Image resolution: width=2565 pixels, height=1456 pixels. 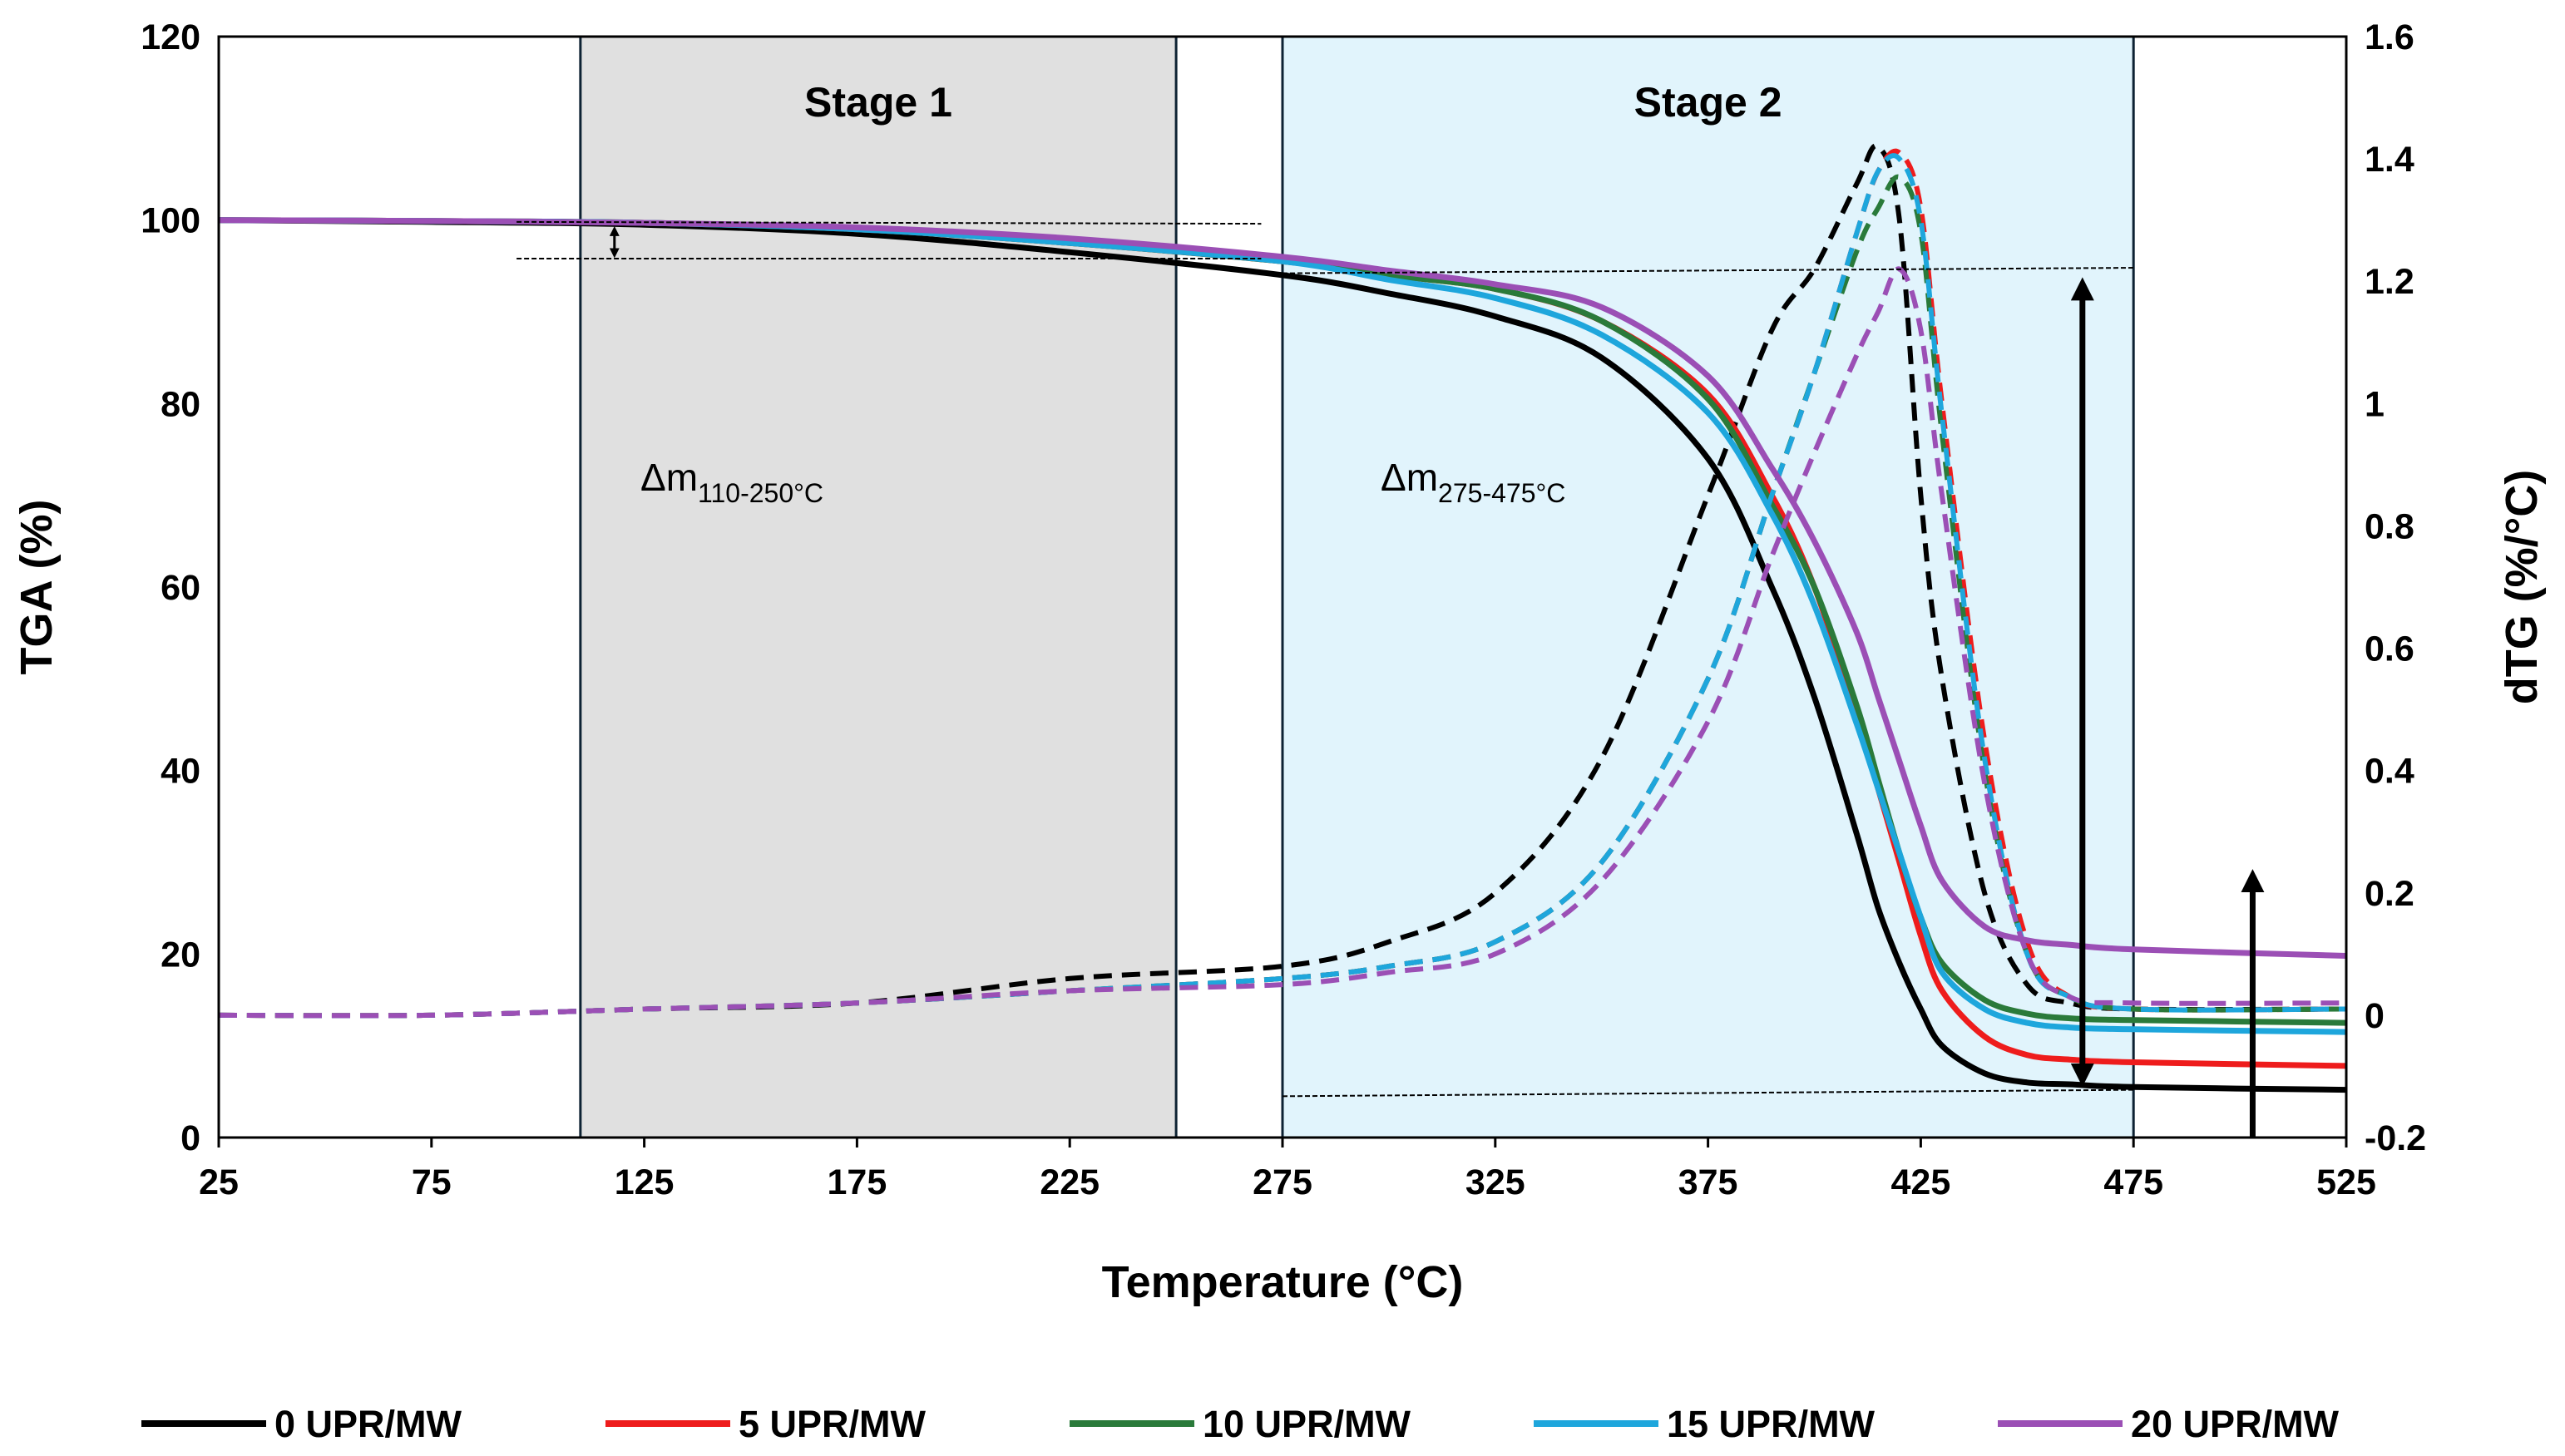 I want to click on right-y-tick-label: -0.2, so click(x=2396, y=1138).